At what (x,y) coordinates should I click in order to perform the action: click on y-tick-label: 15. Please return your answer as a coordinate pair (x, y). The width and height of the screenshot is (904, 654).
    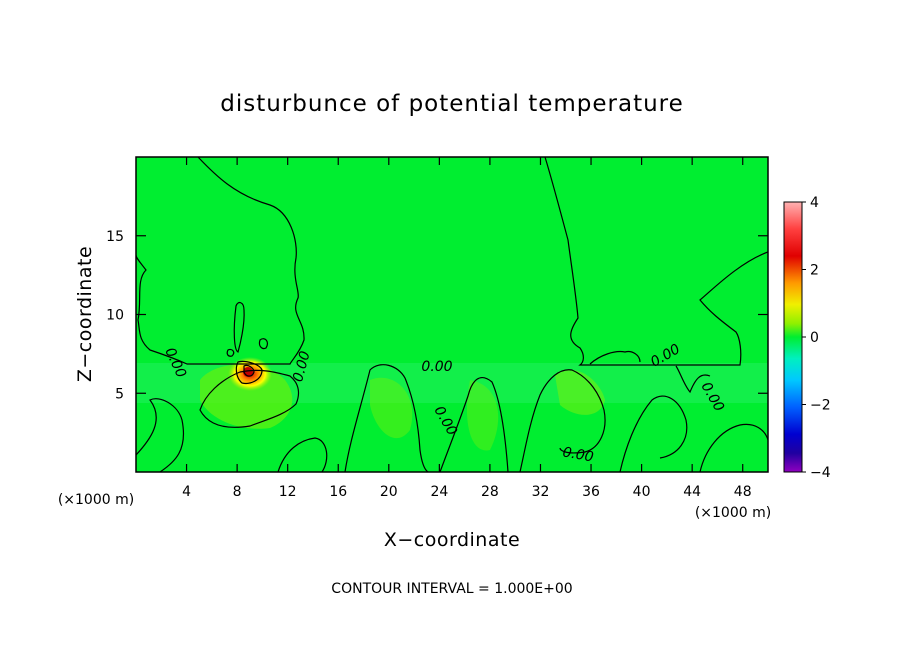
    Looking at the image, I should click on (115, 237).